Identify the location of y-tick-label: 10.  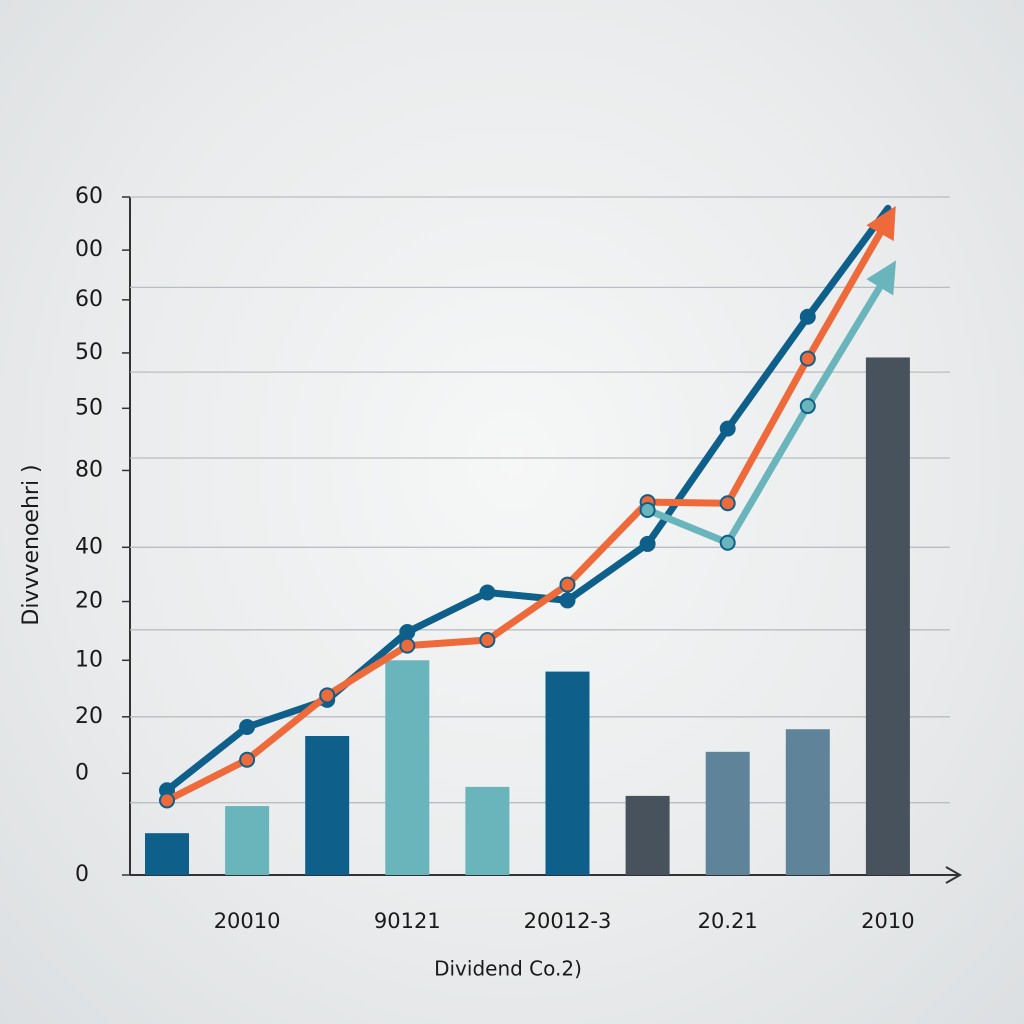
(89, 659).